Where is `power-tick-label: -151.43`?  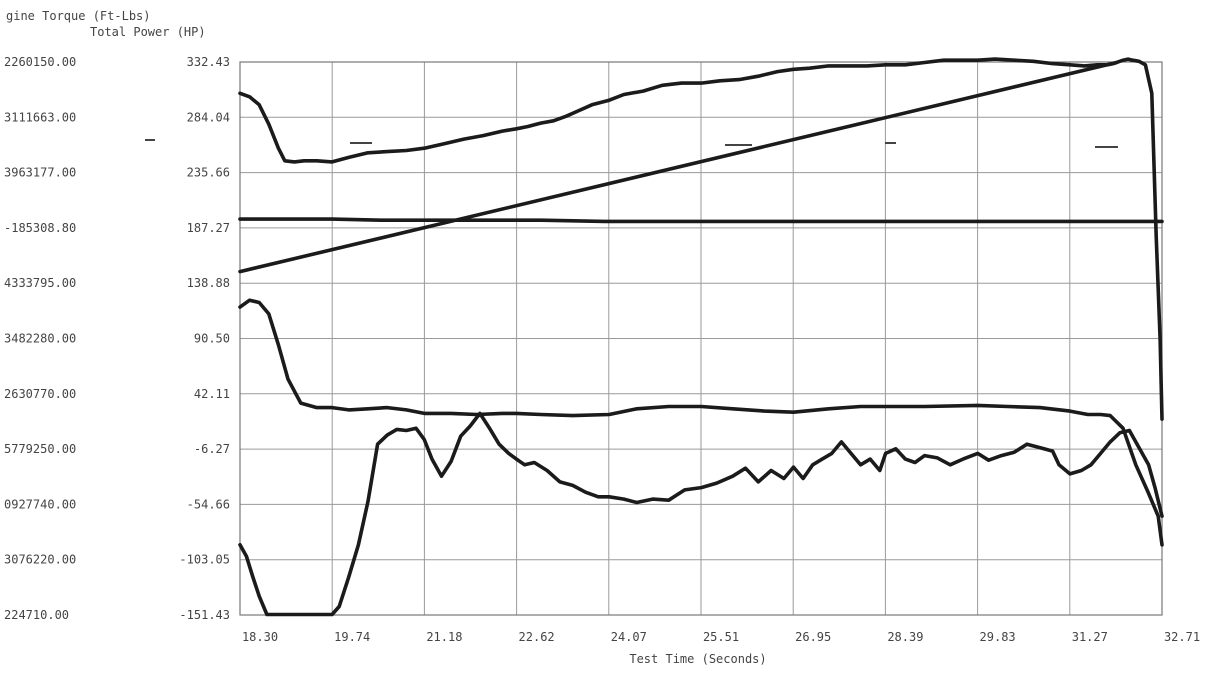
power-tick-label: -151.43 is located at coordinates (204, 615).